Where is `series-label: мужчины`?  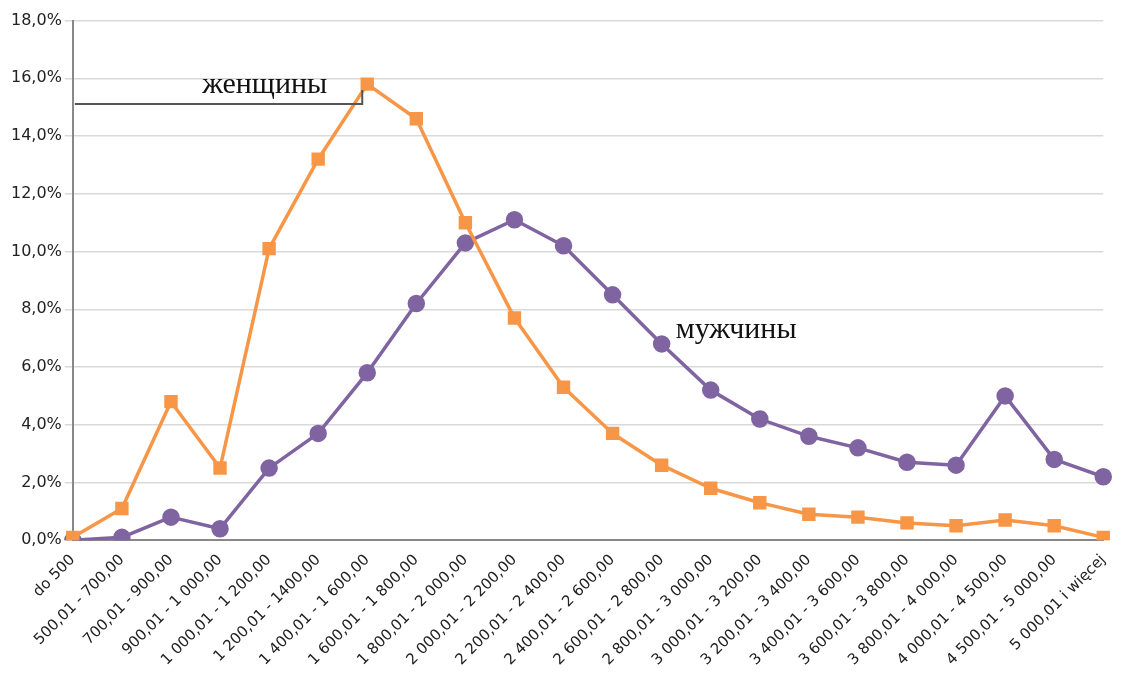 series-label: мужчины is located at coordinates (736, 327).